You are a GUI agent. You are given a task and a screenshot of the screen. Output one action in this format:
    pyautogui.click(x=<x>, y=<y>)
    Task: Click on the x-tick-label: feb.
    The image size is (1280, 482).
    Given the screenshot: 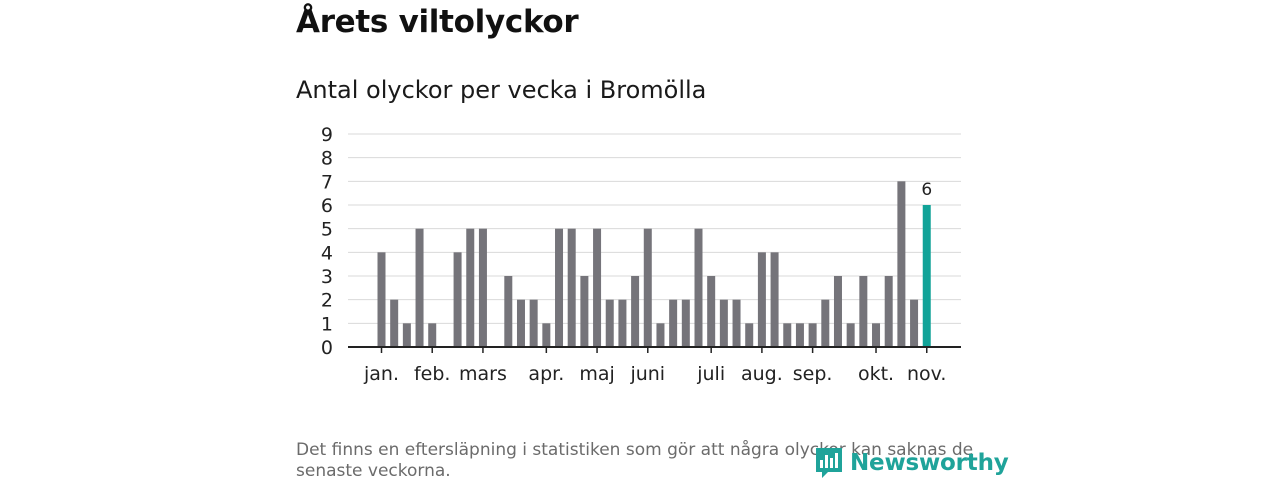 What is the action you would take?
    pyautogui.click(x=432, y=374)
    